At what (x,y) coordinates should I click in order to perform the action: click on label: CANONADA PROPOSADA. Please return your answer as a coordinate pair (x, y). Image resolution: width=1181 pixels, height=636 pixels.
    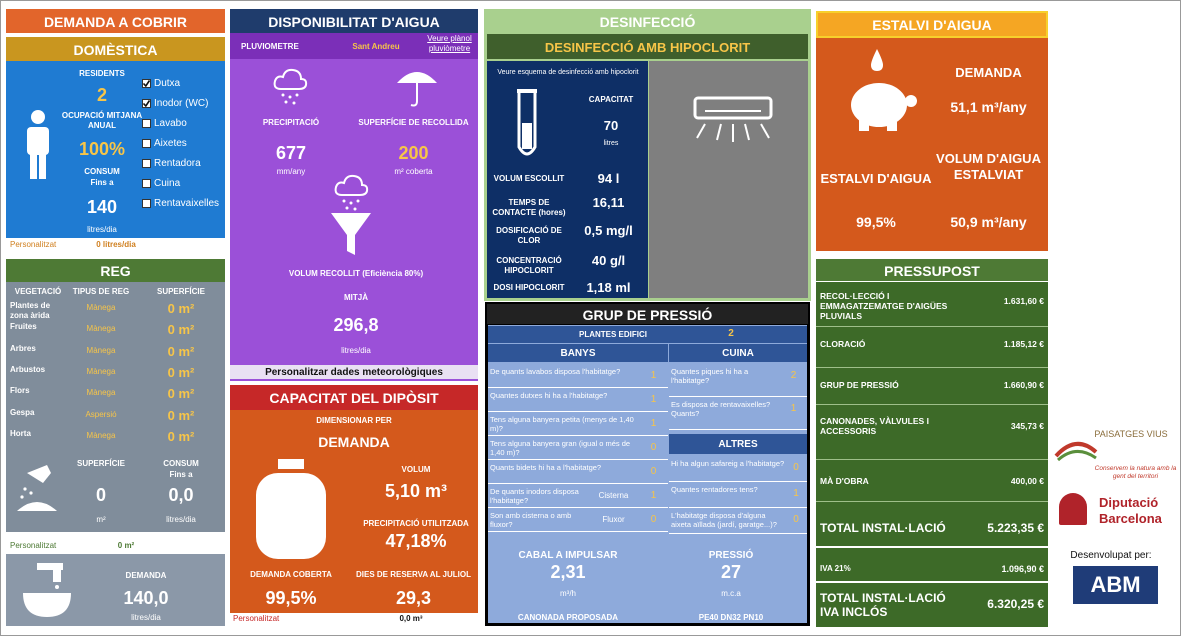
    Looking at the image, I should click on (568, 617).